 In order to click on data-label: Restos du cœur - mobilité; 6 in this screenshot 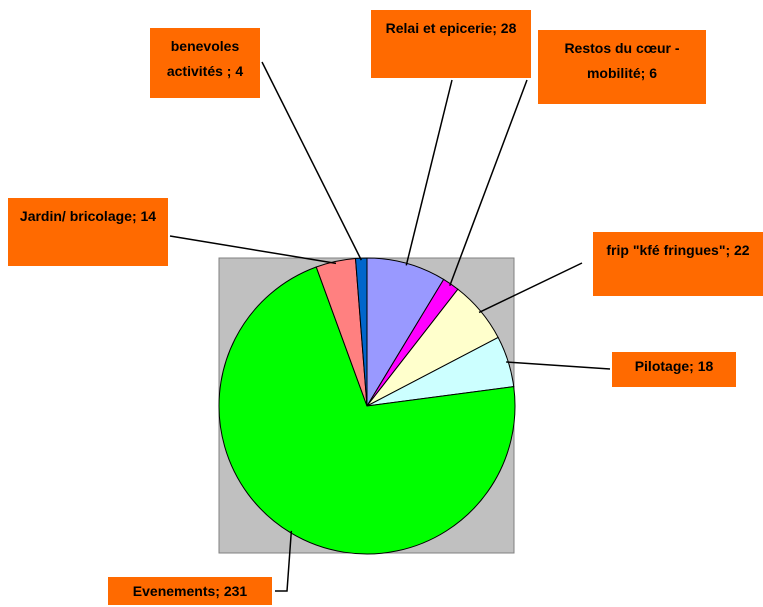, I will do `click(622, 67)`.